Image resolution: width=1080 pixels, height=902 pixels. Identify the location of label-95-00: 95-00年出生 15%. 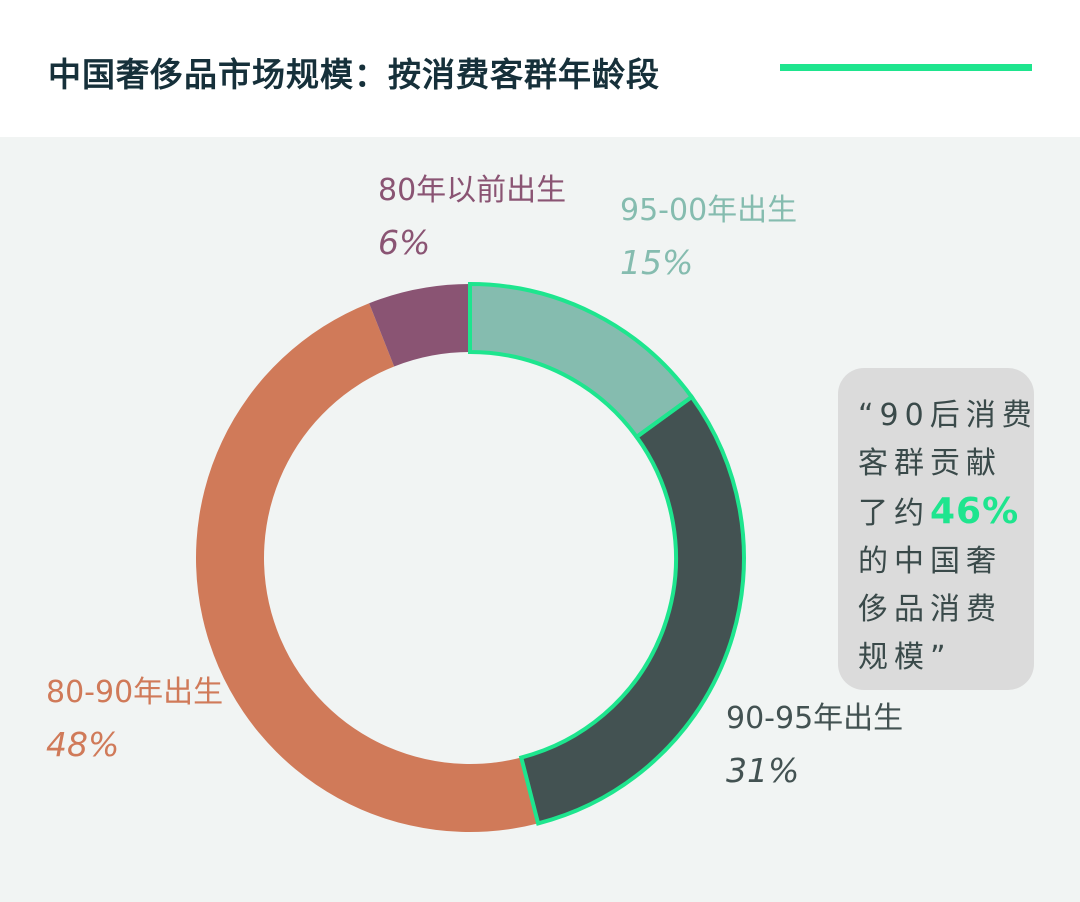
(708, 238).